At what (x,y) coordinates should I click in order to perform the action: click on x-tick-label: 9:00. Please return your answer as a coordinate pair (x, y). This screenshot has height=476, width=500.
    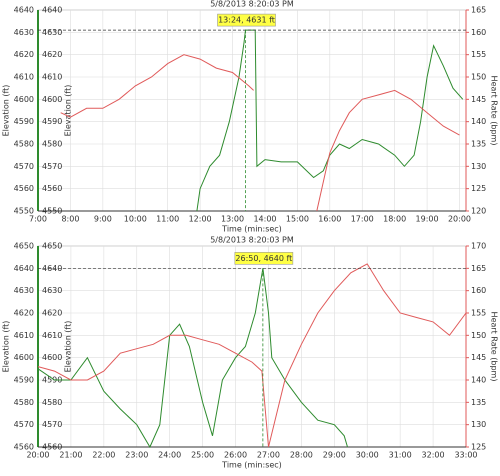
    Looking at the image, I should click on (103, 219).